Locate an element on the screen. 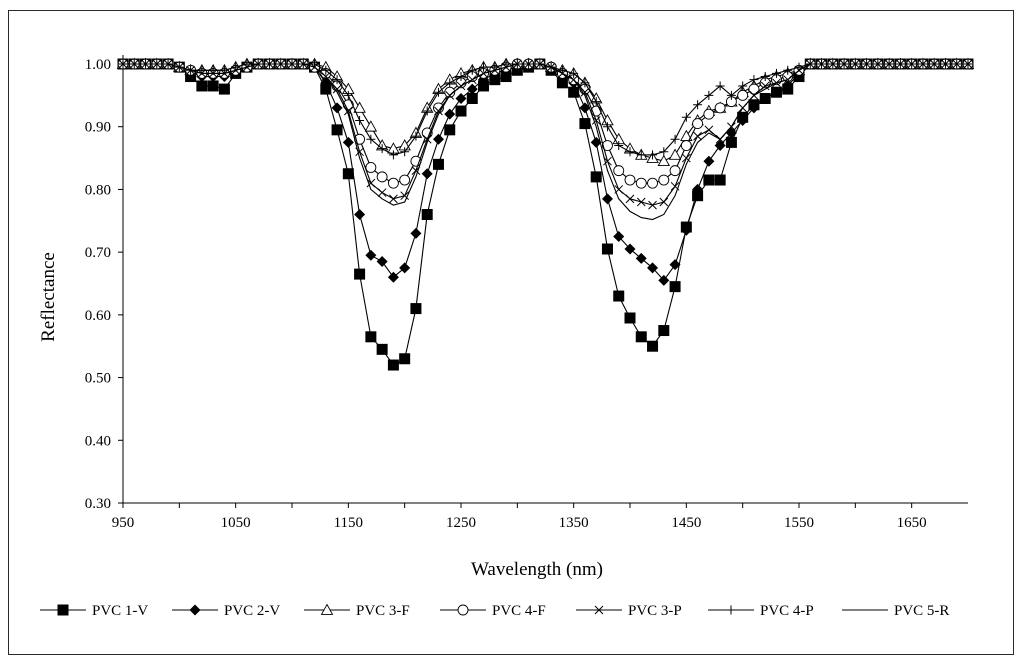  x-tick-label: 1650 is located at coordinates (912, 523).